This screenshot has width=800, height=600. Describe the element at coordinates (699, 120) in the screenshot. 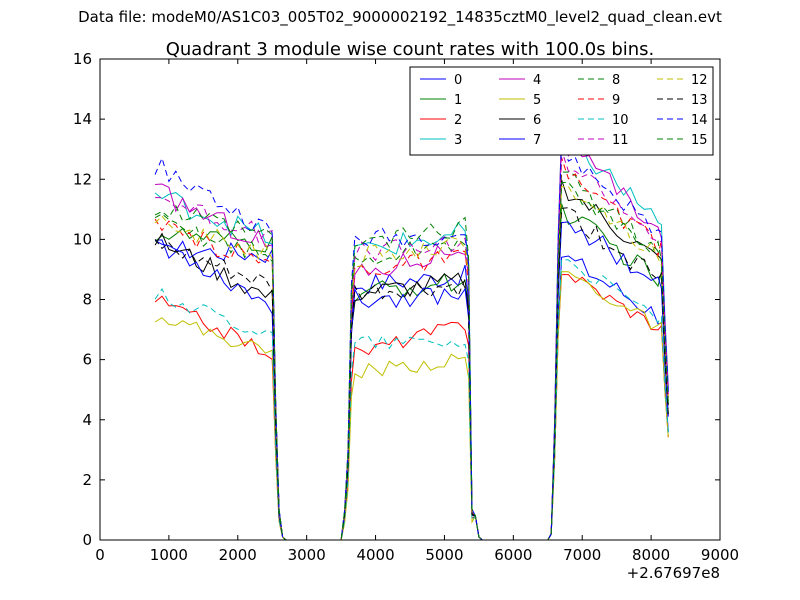

I see `legend-label-14: 14` at that location.